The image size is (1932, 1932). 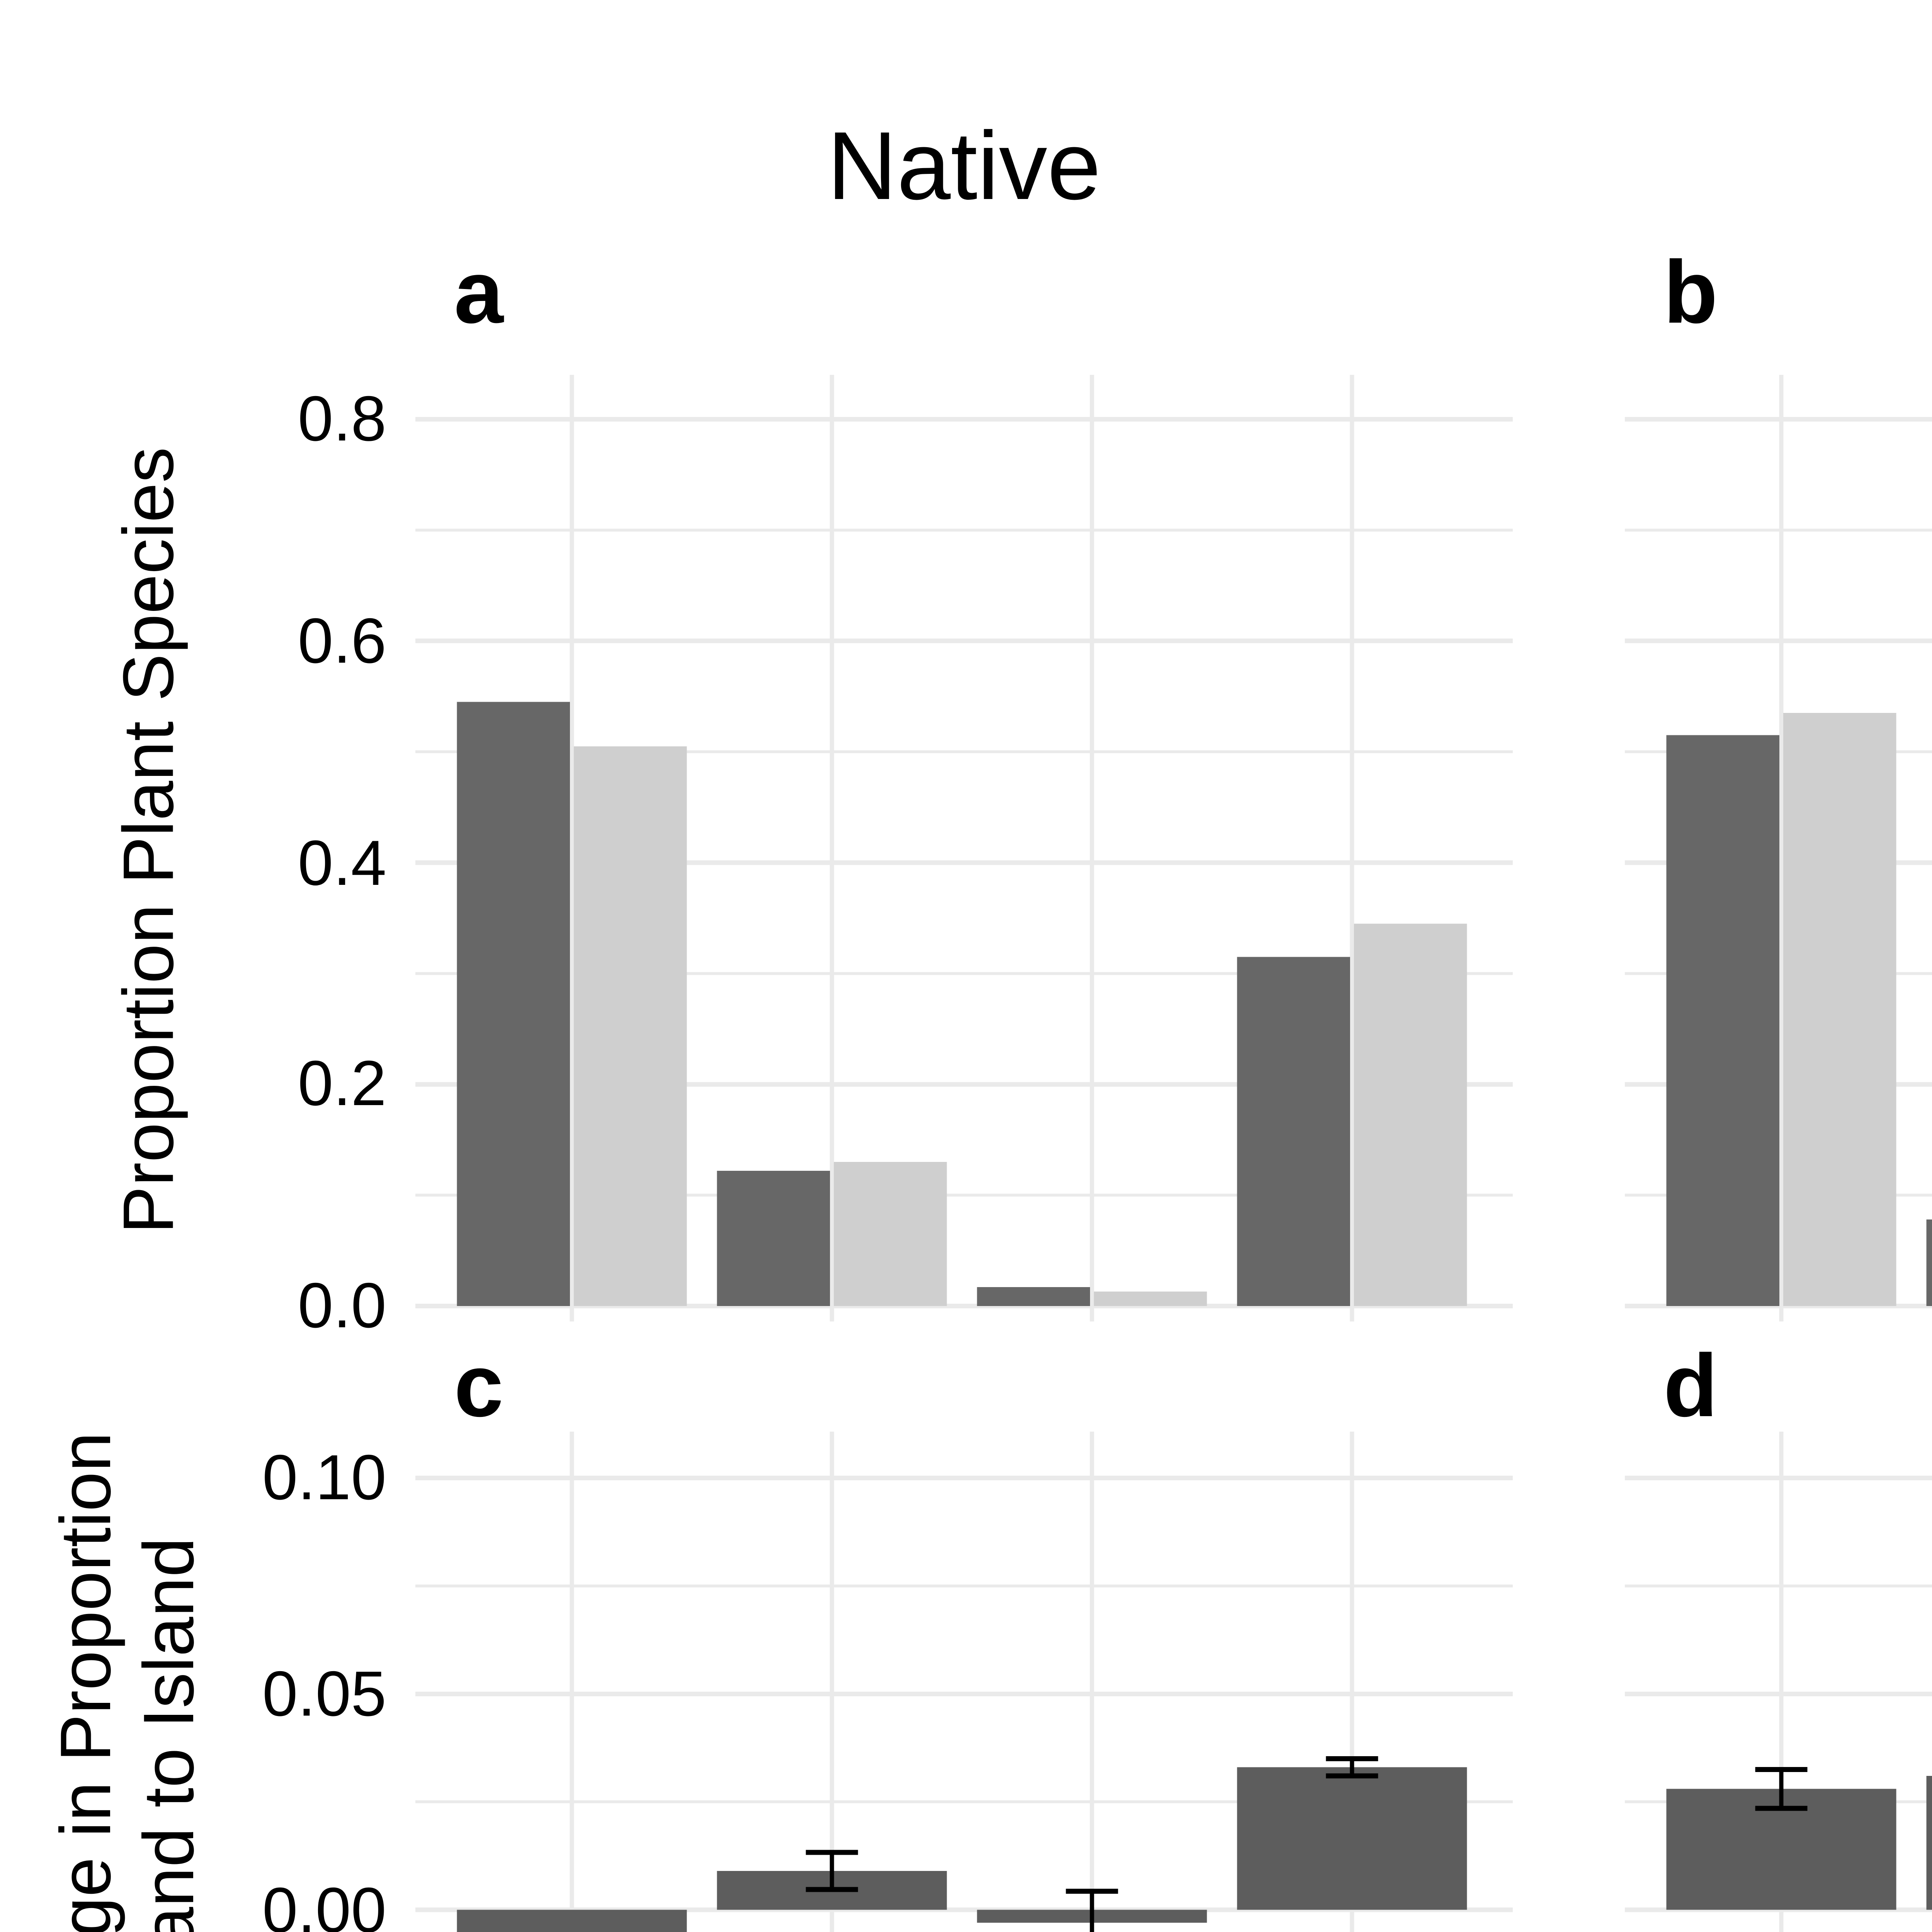 I want to click on error-bar-d-am, so click(x=1782, y=1789).